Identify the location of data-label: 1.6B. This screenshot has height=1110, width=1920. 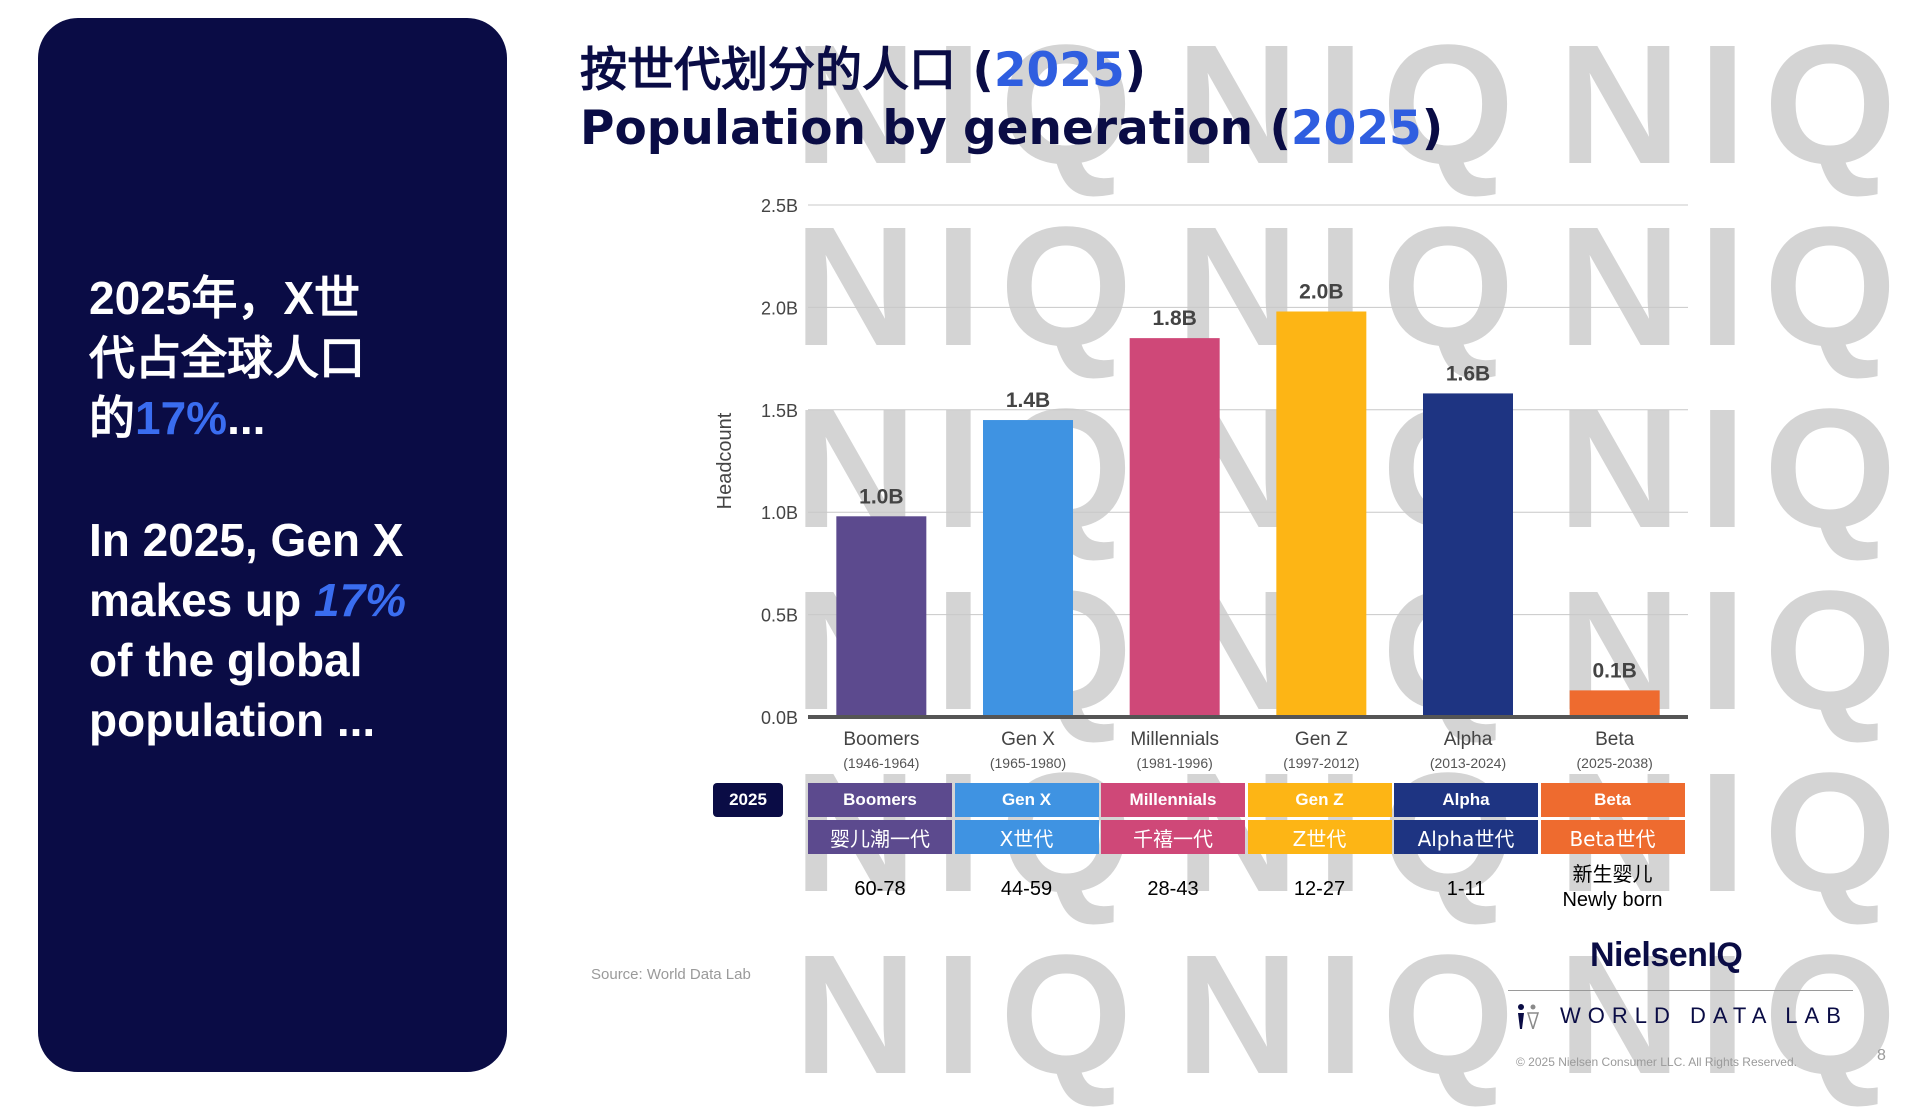
(1468, 373).